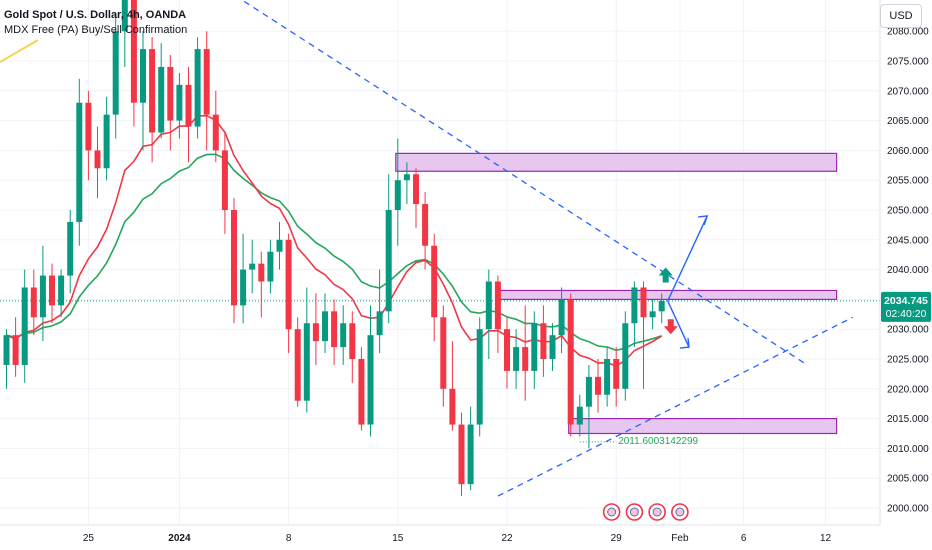  What do you see at coordinates (179, 538) in the screenshot?
I see `time-tick-label: 2024` at bounding box center [179, 538].